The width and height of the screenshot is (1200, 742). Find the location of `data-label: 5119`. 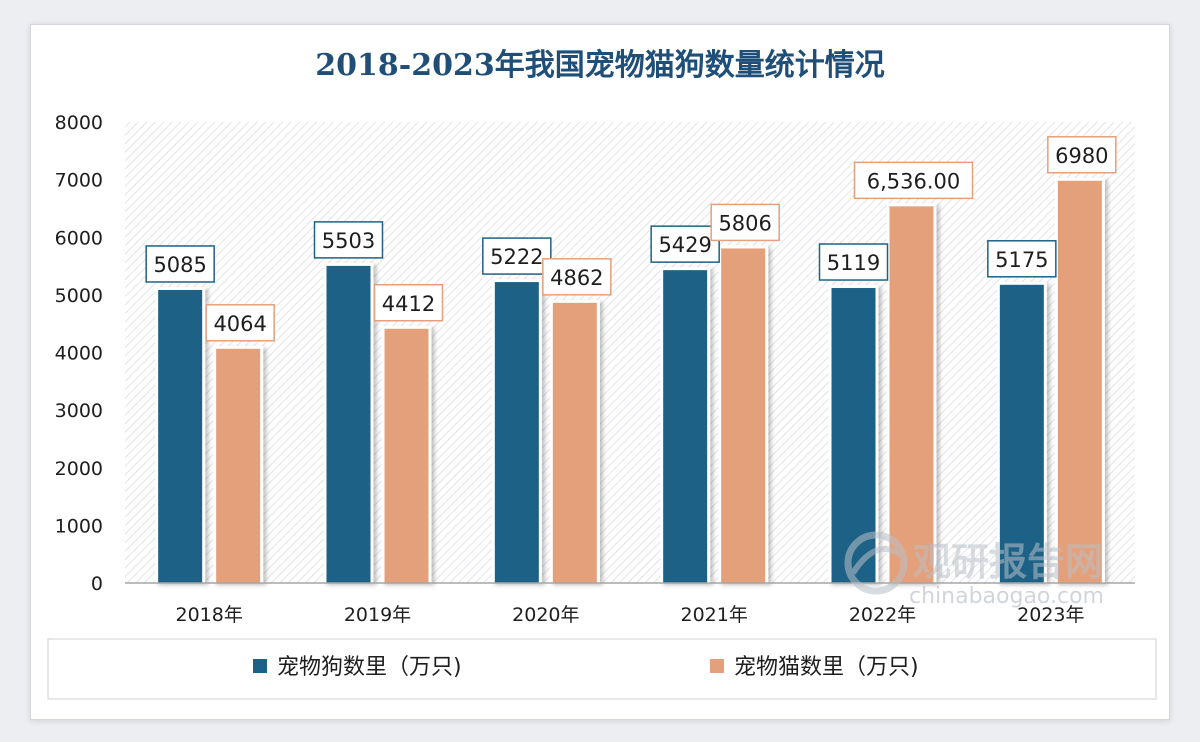

data-label: 5119 is located at coordinates (853, 263).